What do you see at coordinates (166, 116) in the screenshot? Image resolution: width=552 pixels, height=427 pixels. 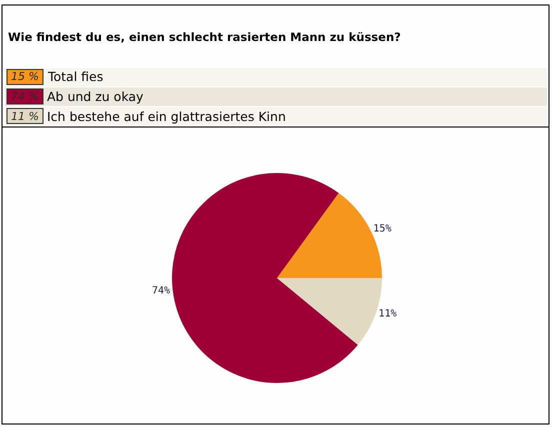 I see `legend-label: Ich bestehe auf ein glattrasiertes Kinn` at bounding box center [166, 116].